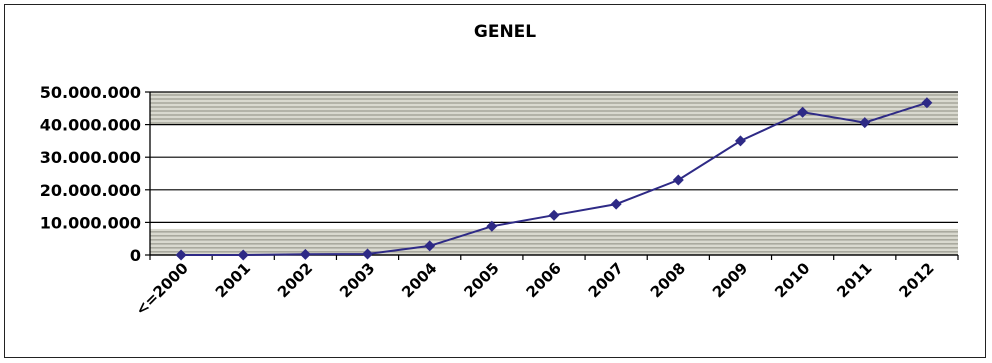 This screenshot has width=992, height=363. I want to click on chart-title: GENEL, so click(505, 32).